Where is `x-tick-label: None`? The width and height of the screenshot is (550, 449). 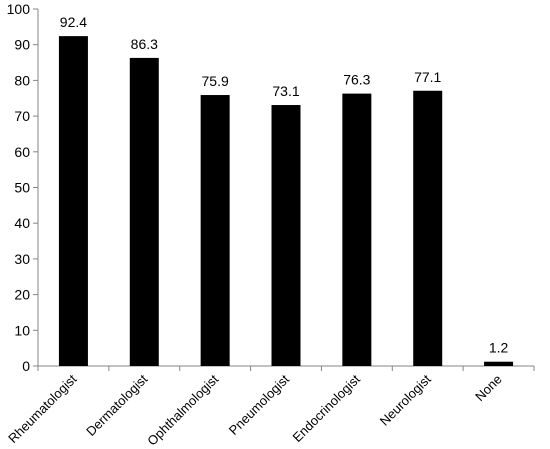
x-tick-label: None is located at coordinates (488, 388).